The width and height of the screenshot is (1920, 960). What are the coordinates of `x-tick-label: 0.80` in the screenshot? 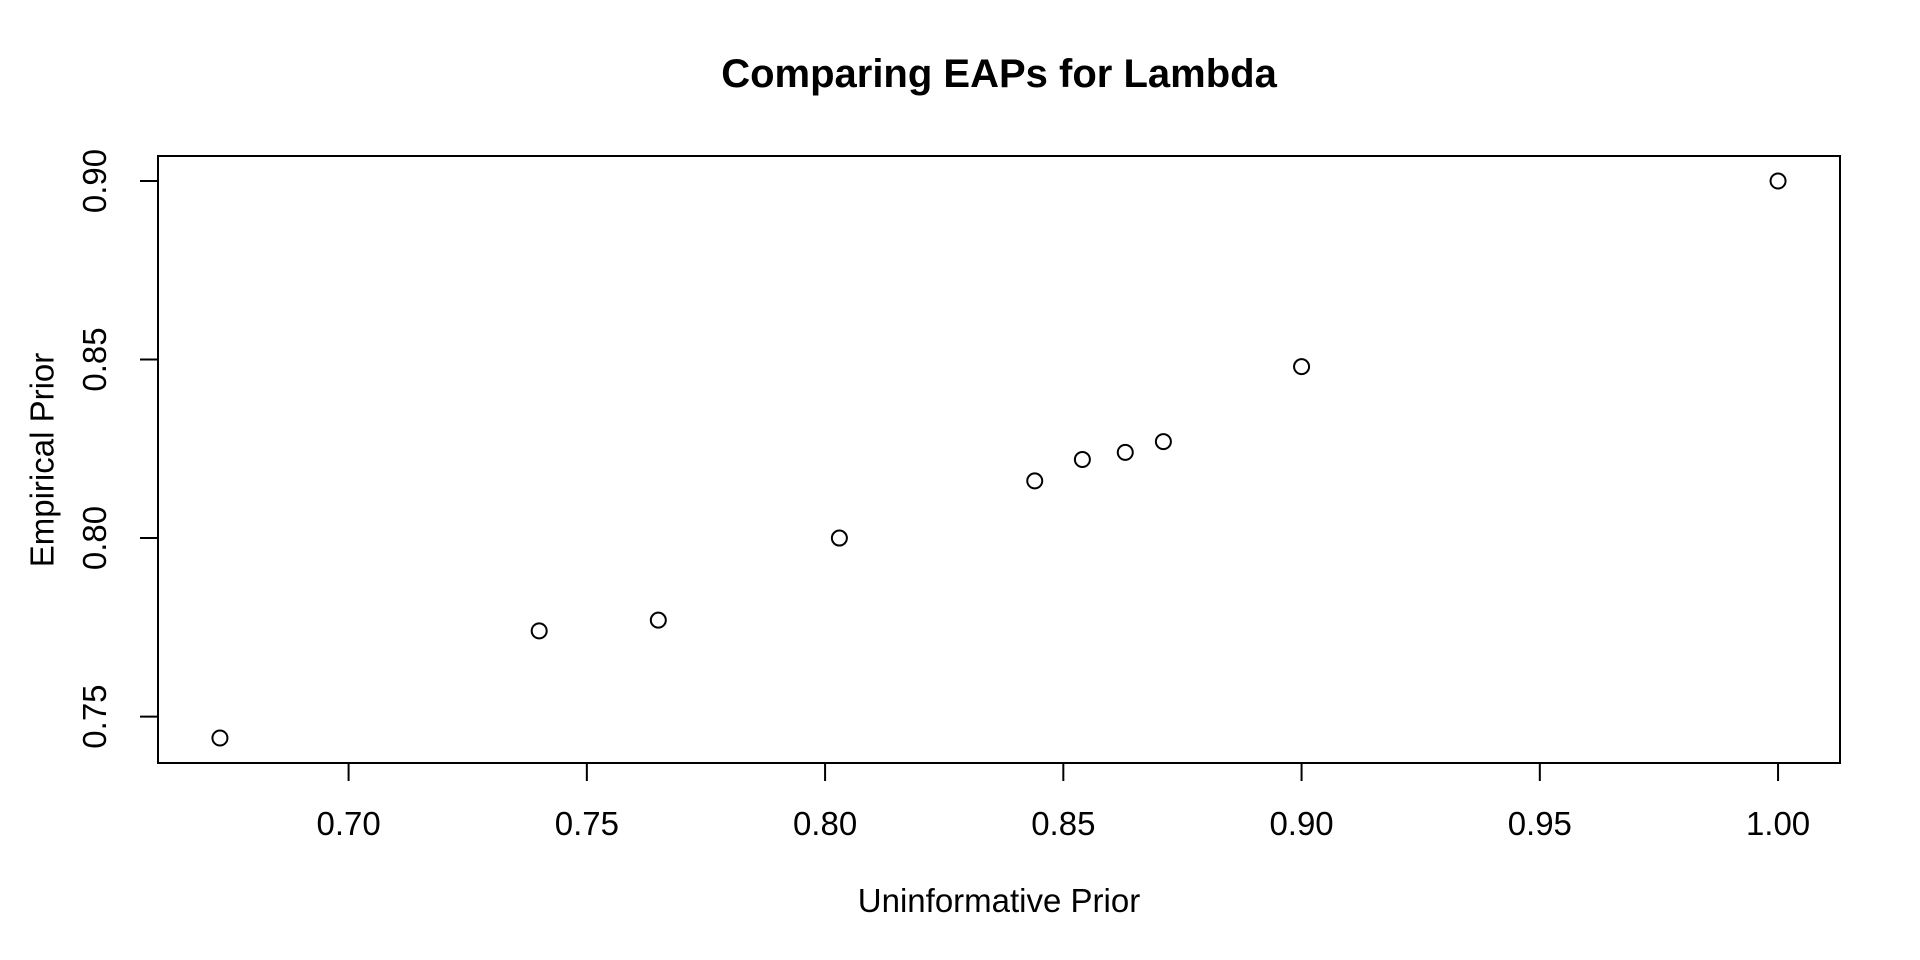 It's located at (825, 823).